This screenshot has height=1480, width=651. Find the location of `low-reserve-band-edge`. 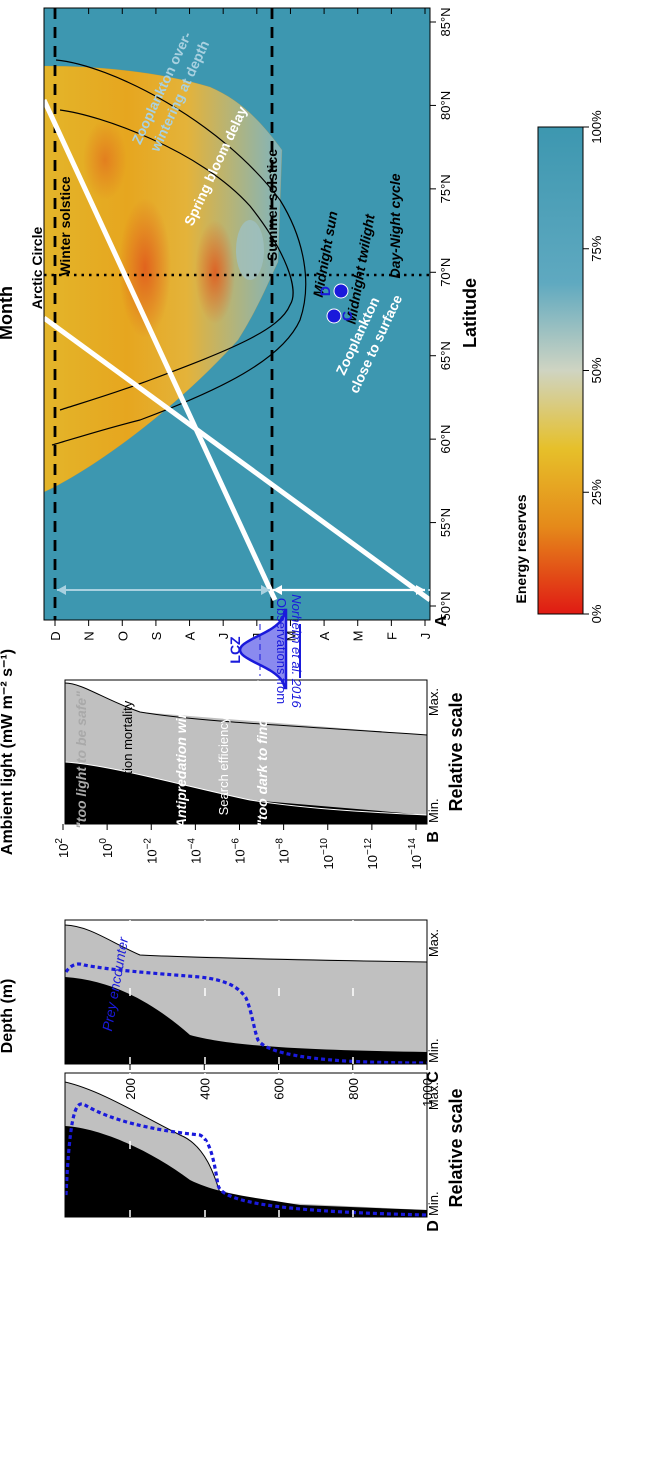

low-reserve-band-edge is located at coordinates (163, 279).